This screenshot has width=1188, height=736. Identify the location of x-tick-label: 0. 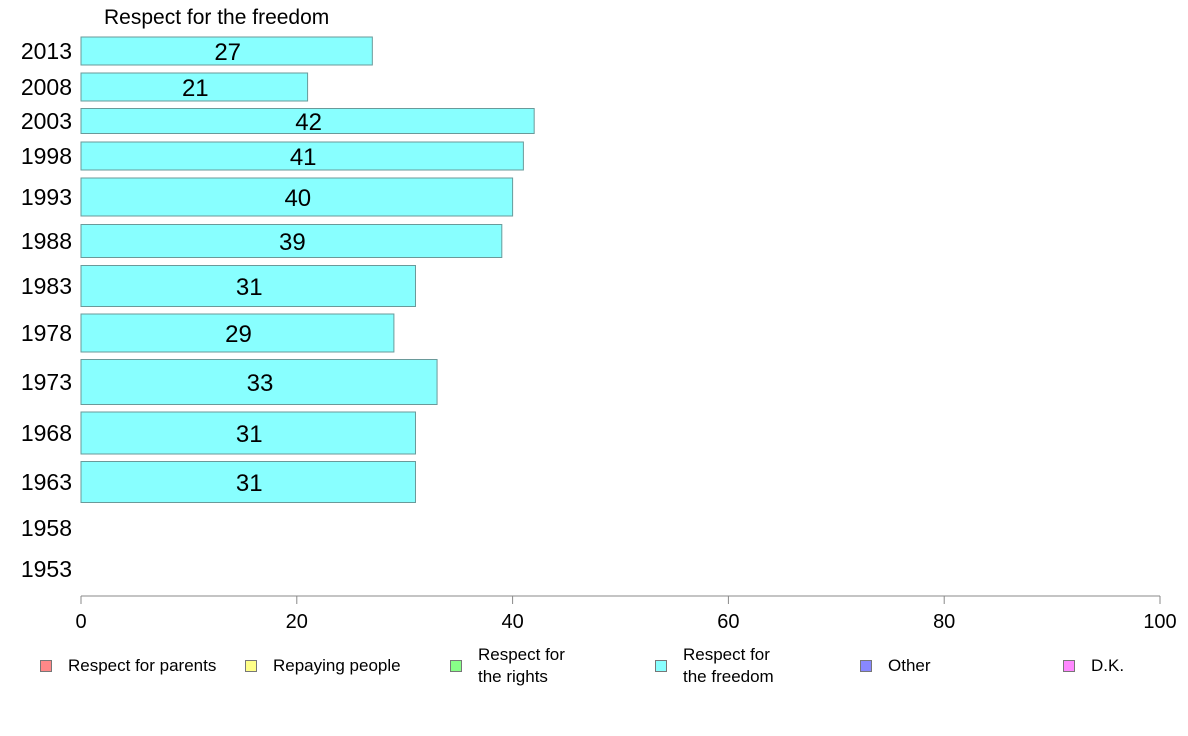
(80, 622).